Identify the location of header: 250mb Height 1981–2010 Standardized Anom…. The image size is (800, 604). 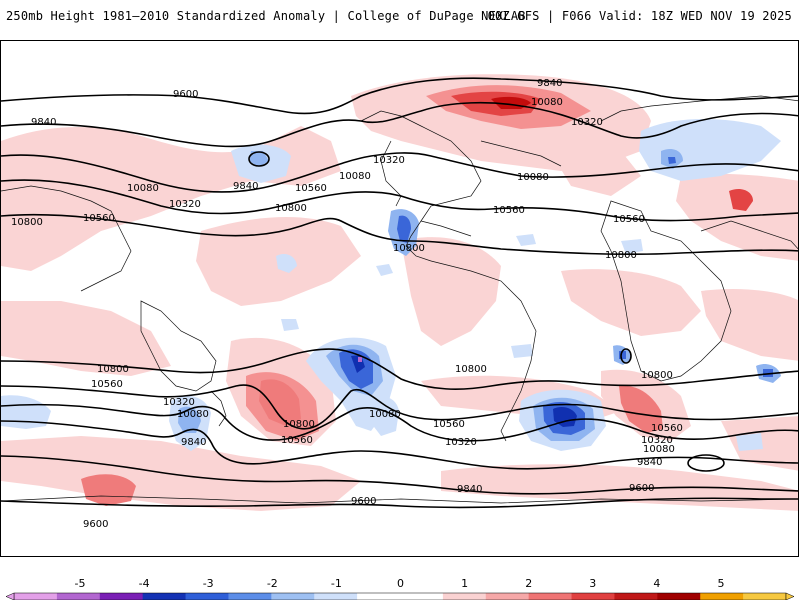
(400, 20).